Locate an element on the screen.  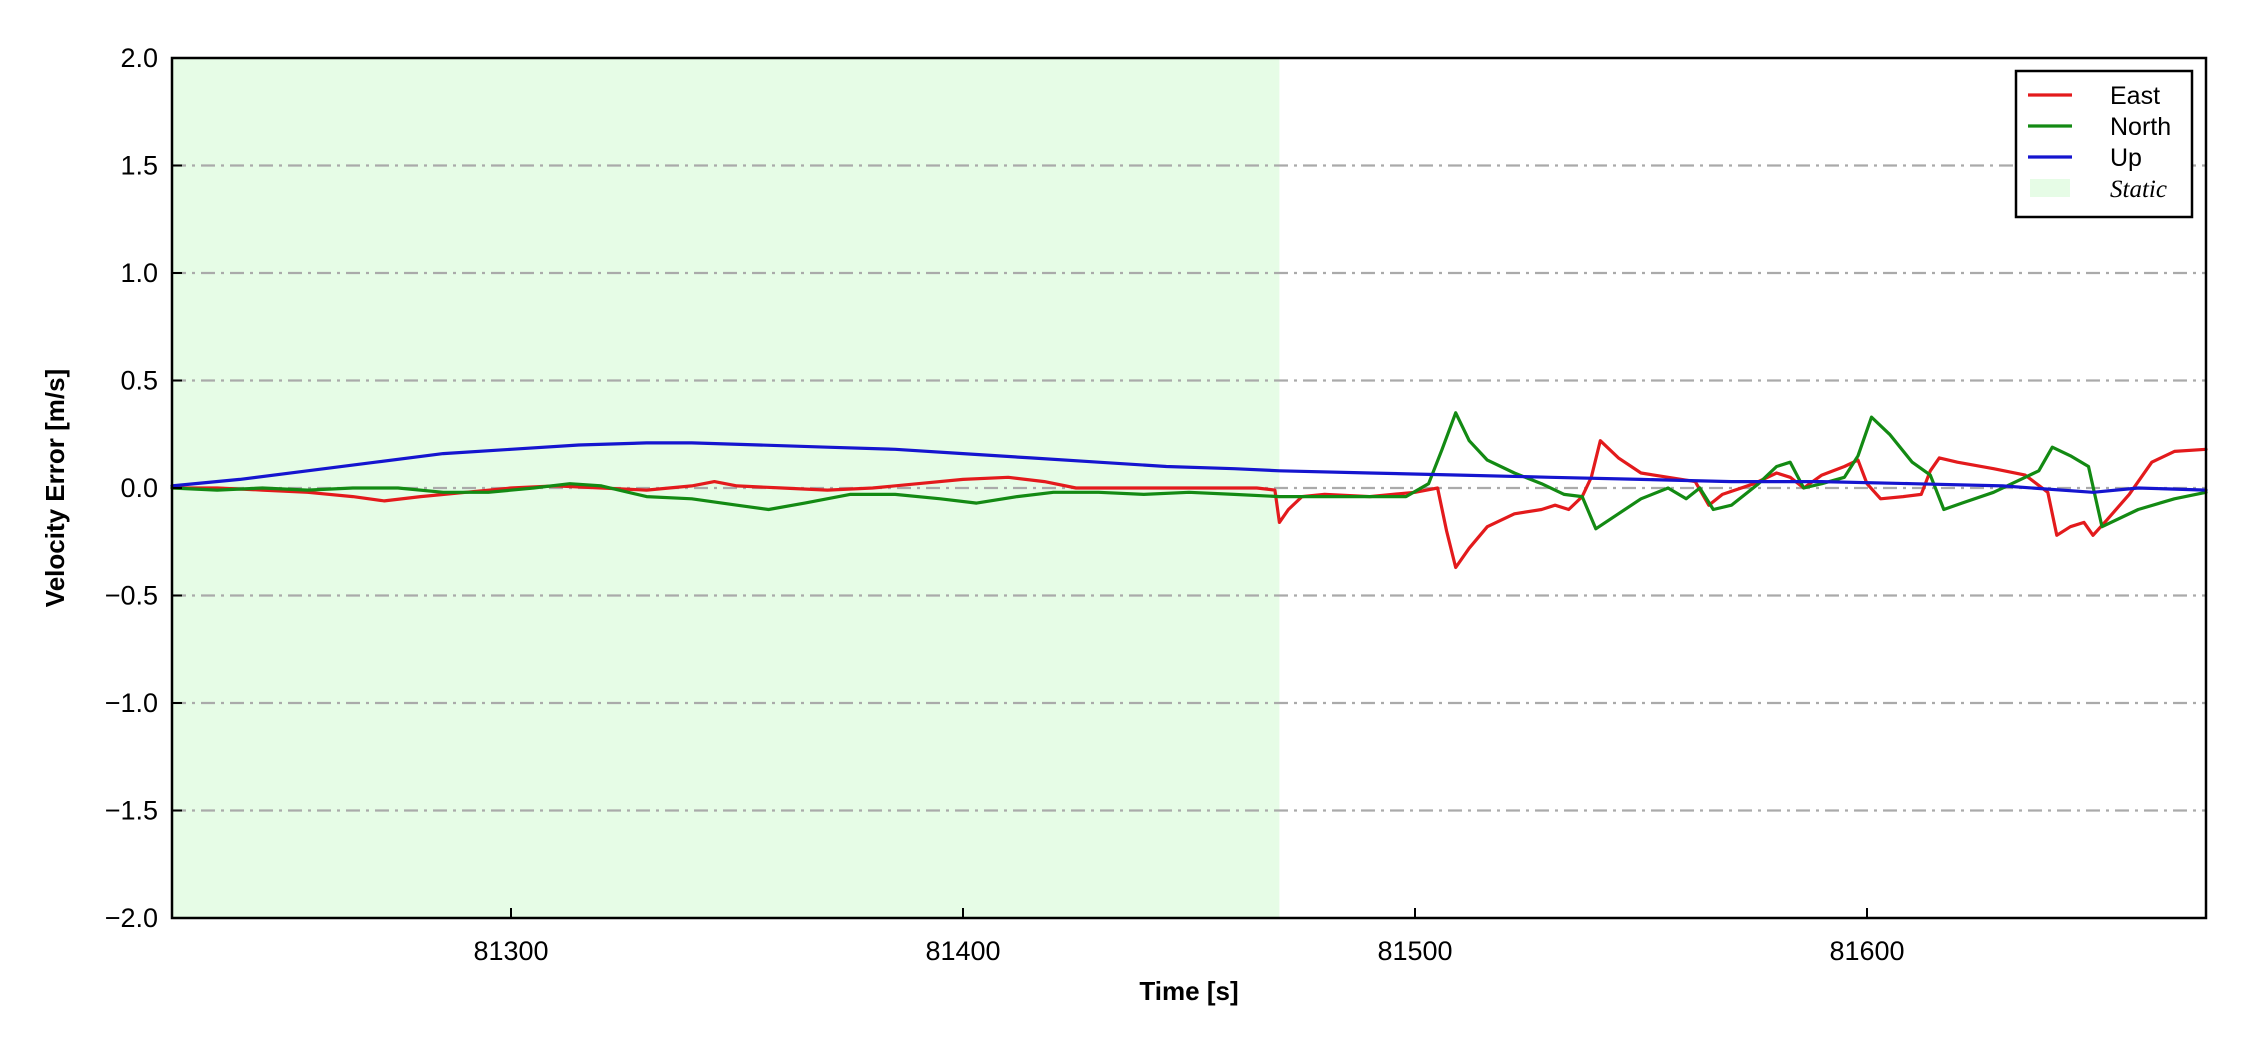
y-tick-label: 1.0 is located at coordinates (139, 273).